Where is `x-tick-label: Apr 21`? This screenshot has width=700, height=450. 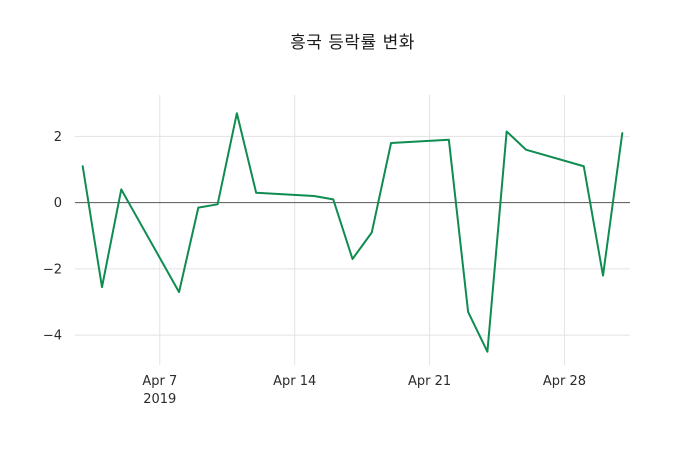 x-tick-label: Apr 21 is located at coordinates (429, 381).